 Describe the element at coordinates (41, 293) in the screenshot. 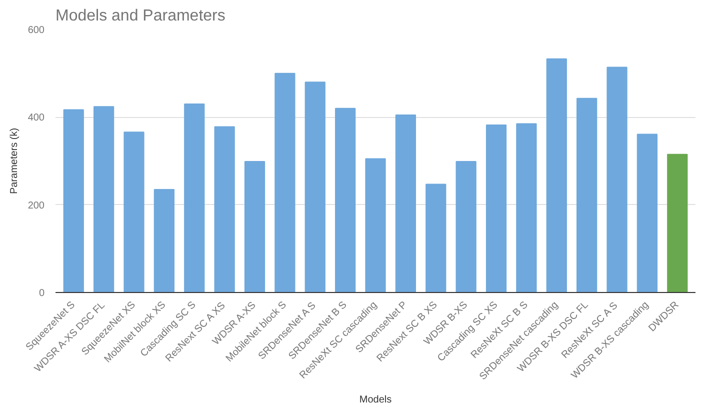

I see `y-tick-label: 0` at that location.